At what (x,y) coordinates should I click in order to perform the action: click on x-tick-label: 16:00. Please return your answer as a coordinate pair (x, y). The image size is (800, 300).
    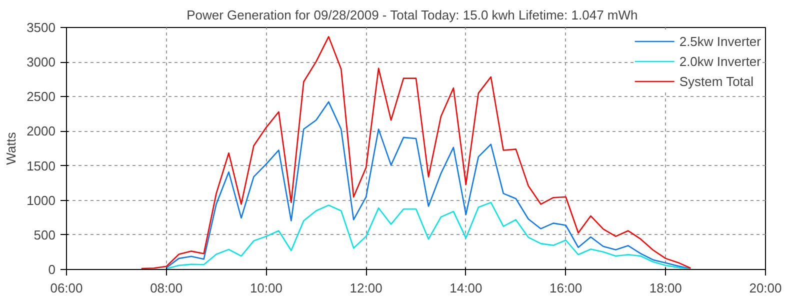
    Looking at the image, I should click on (566, 288).